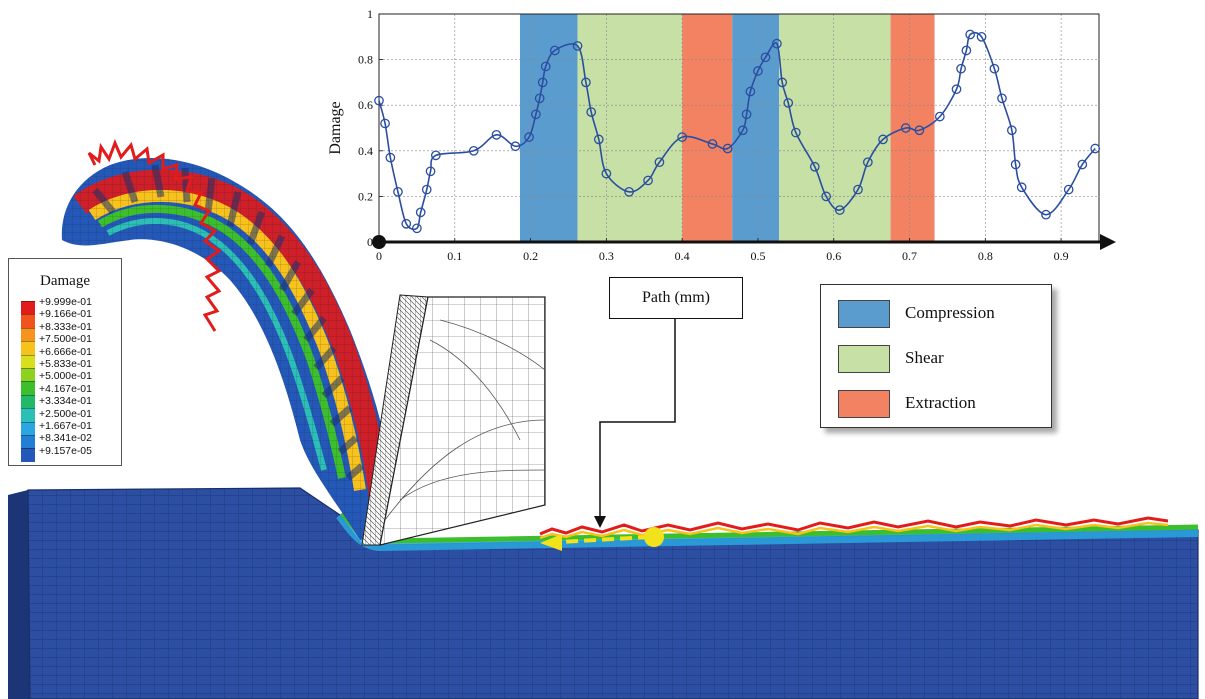 This screenshot has height=699, width=1205. Describe the element at coordinates (1061, 256) in the screenshot. I see `x-tick-label: 0.9` at that location.